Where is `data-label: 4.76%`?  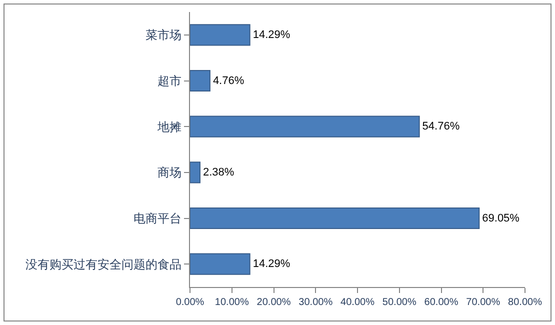 data-label: 4.76% is located at coordinates (228, 80).